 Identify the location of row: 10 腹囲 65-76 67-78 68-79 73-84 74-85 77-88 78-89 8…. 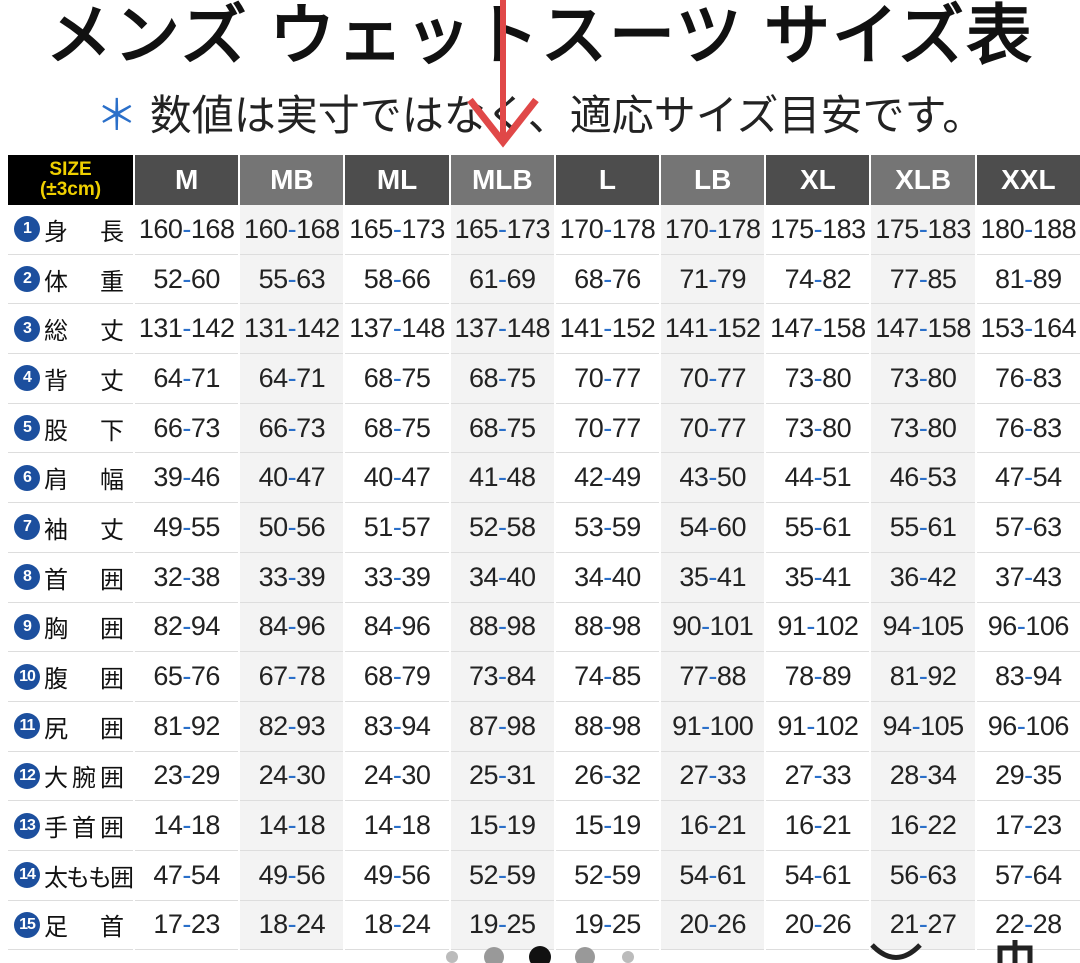
(544, 676).